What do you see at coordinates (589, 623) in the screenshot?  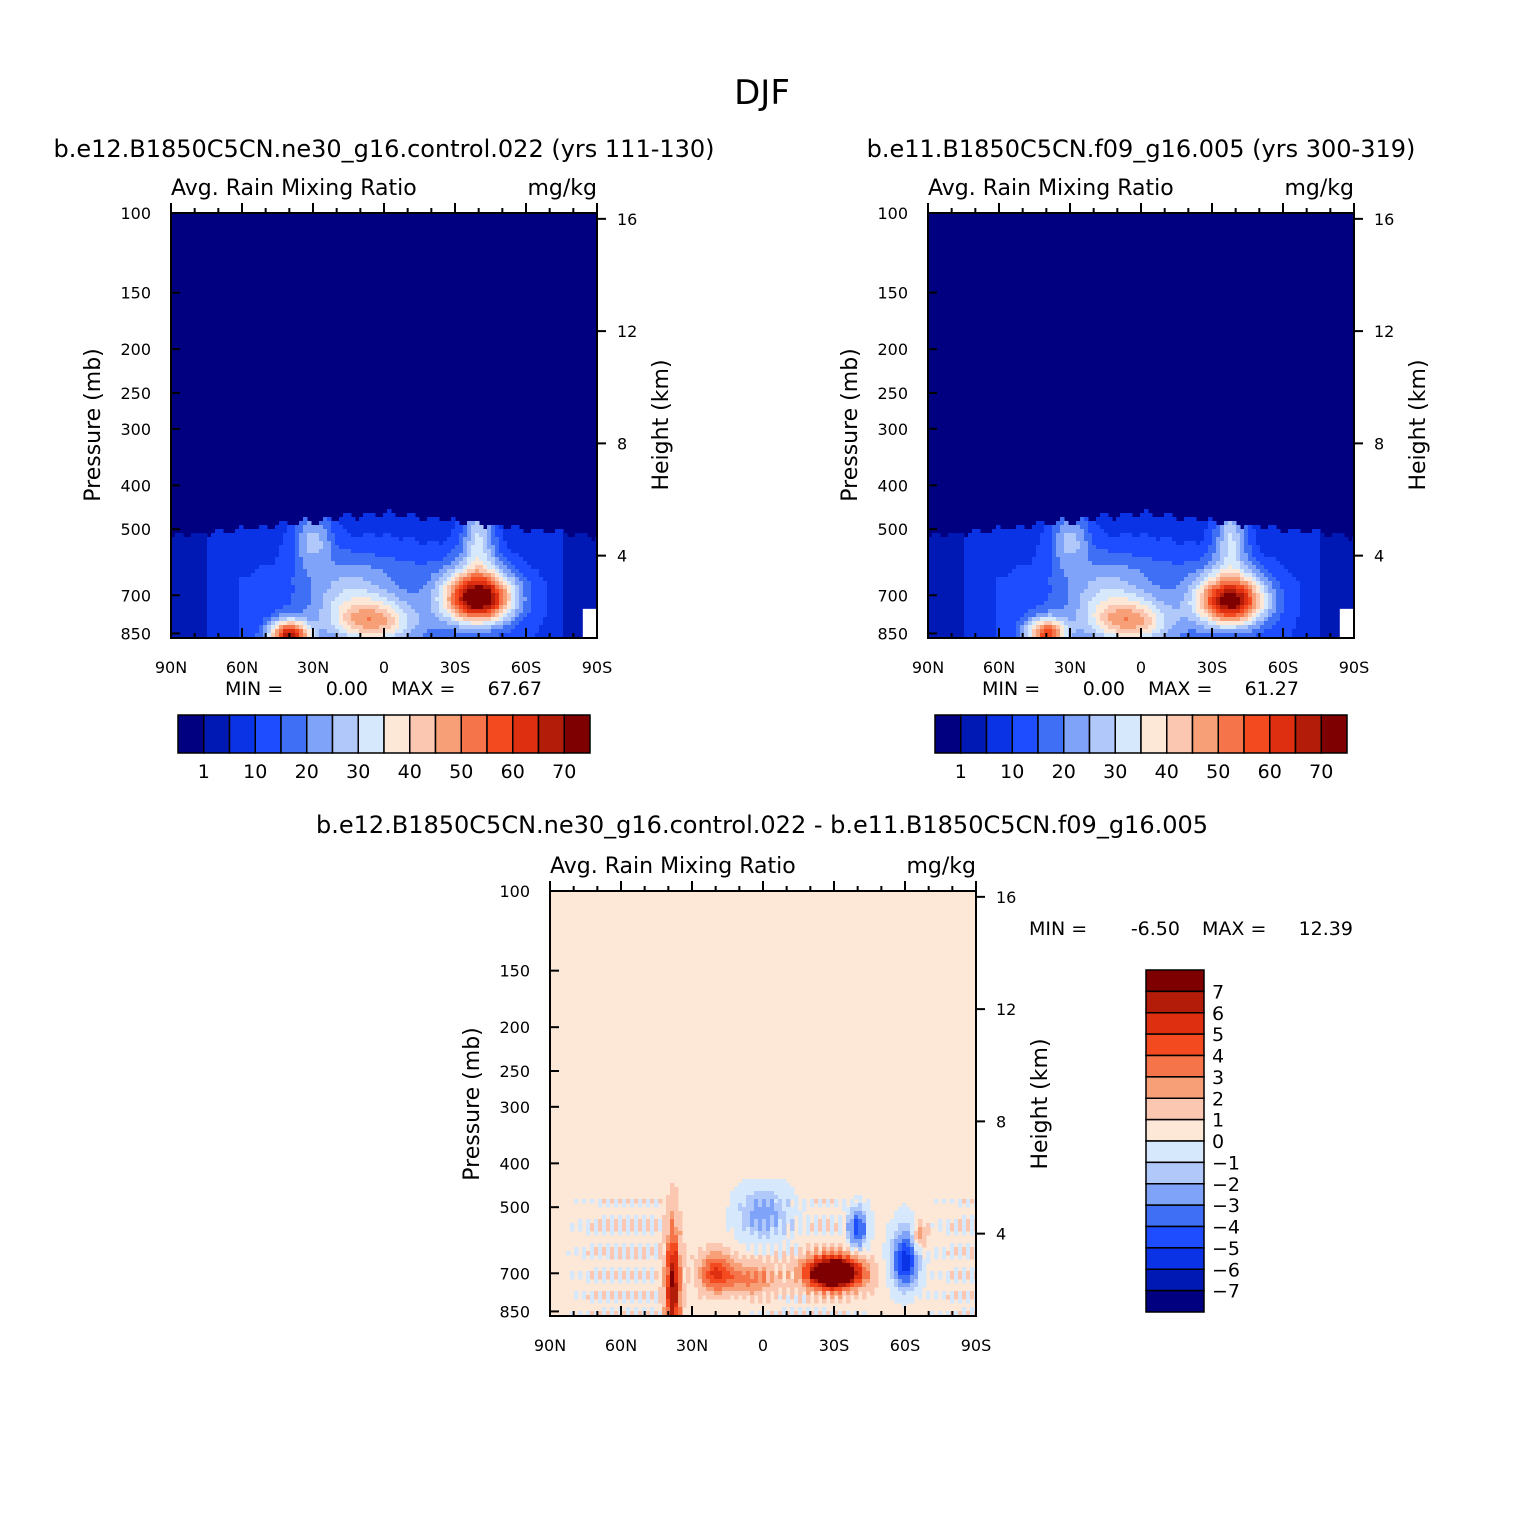 I see `topography-mask` at bounding box center [589, 623].